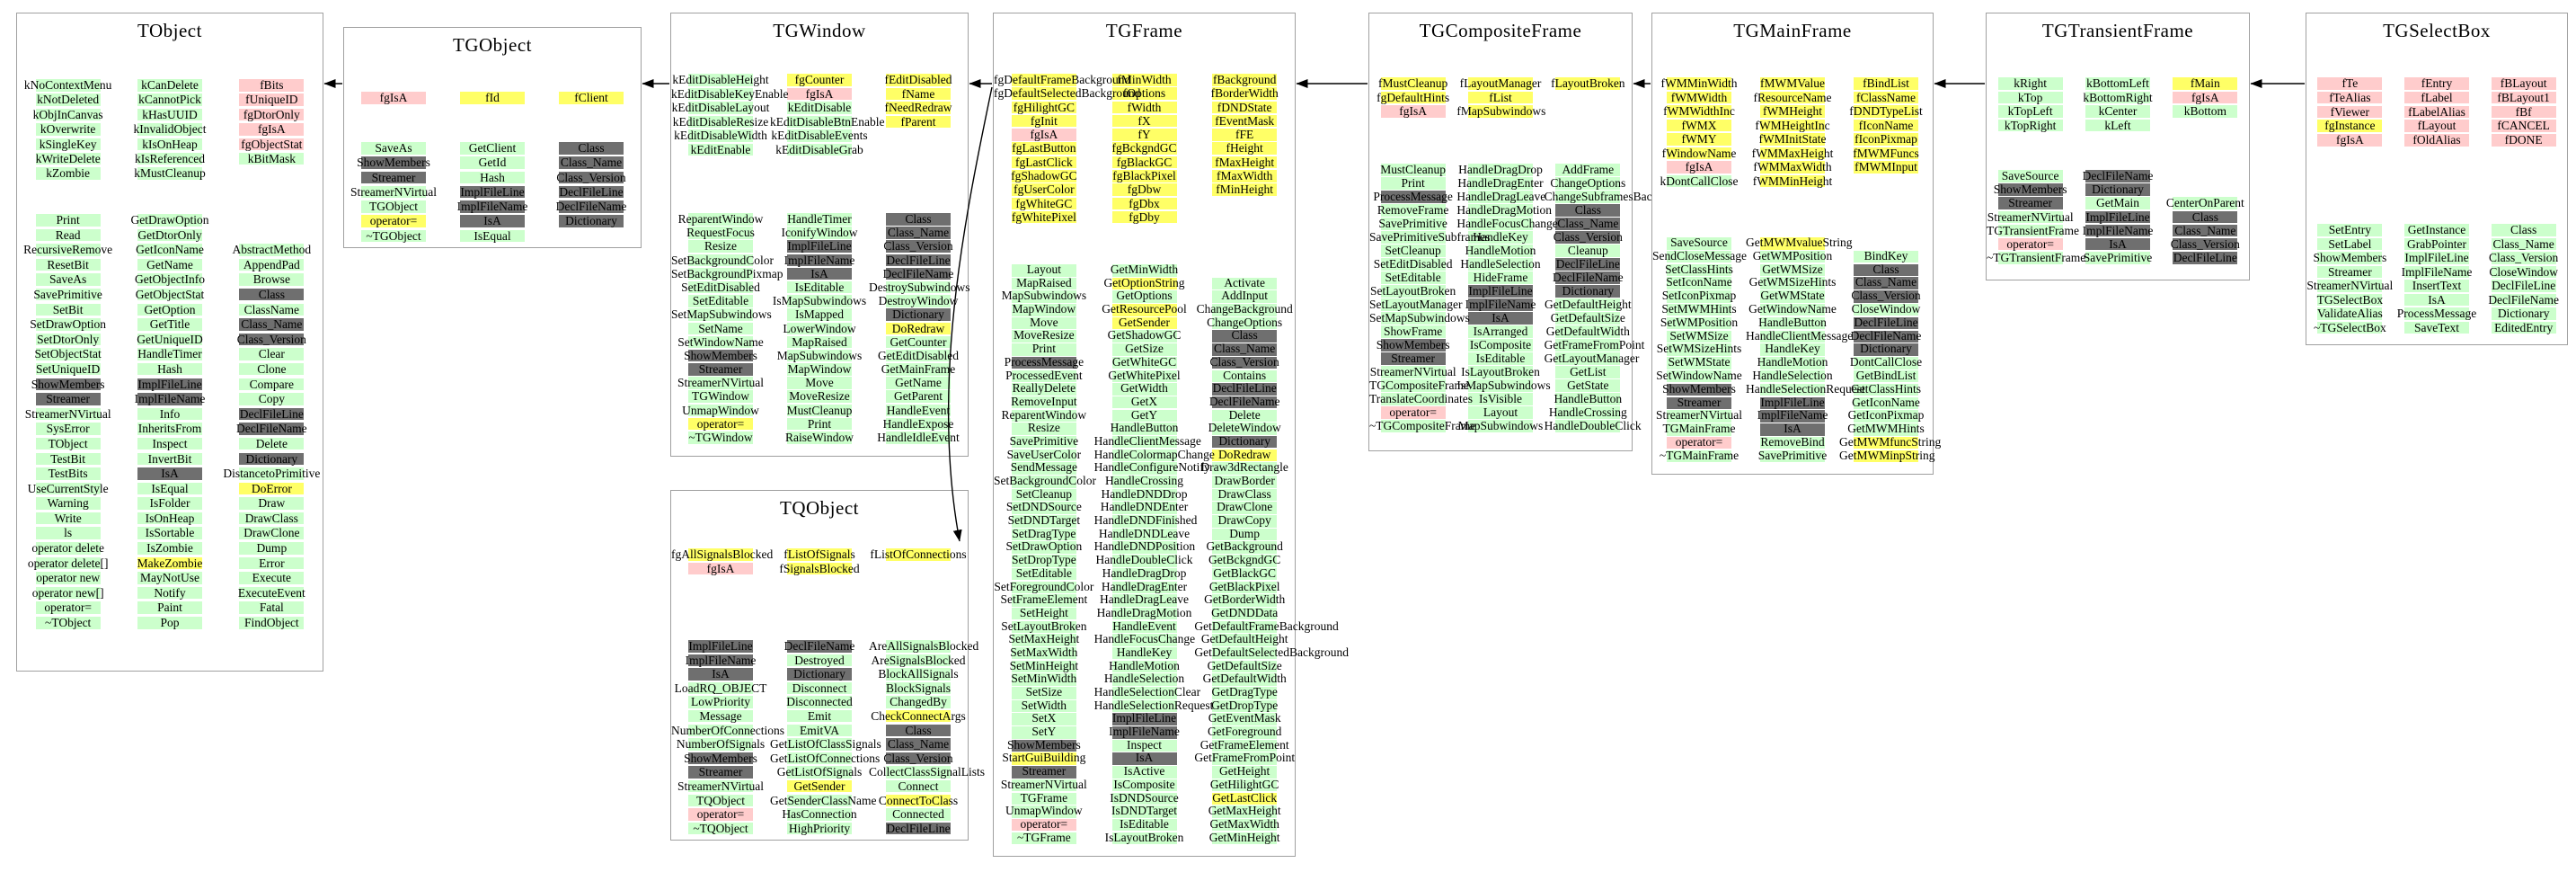  What do you see at coordinates (1500, 372) in the screenshot?
I see `methods-cell: IsLayoutBroken` at bounding box center [1500, 372].